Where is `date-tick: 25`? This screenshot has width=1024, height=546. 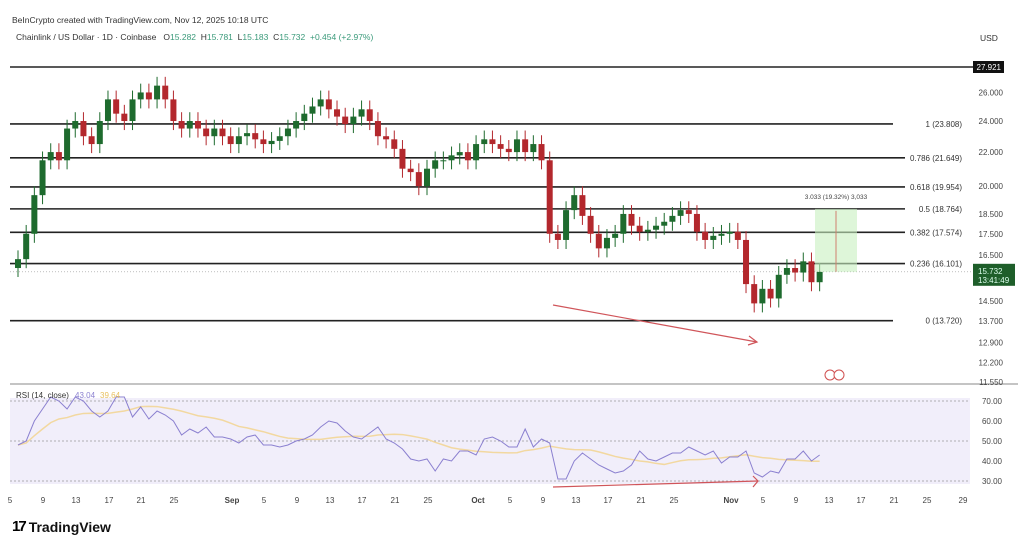 date-tick: 25 is located at coordinates (428, 500).